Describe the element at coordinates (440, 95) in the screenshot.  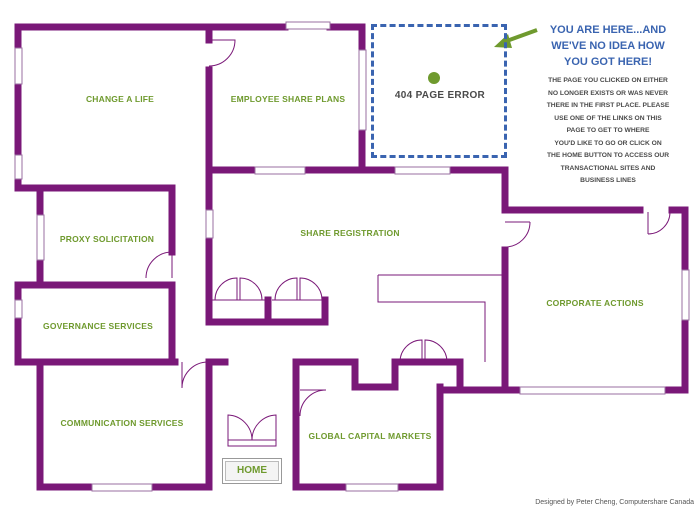
I see `error-title: 404 PAGE ERROR` at that location.